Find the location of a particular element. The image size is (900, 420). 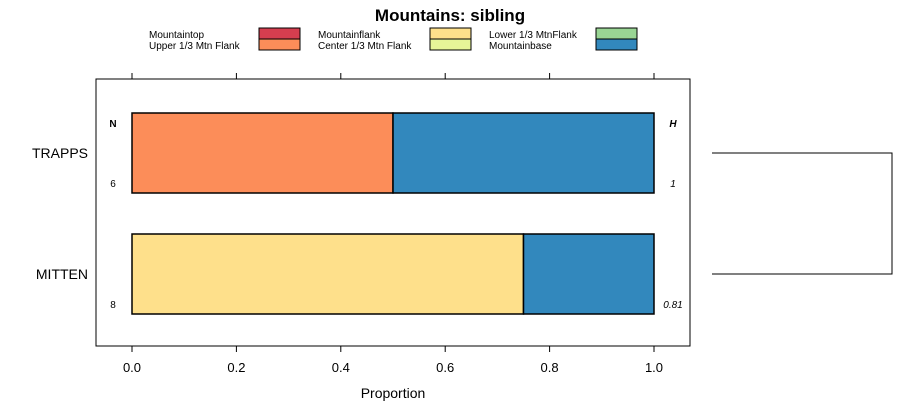

bar-mitten-mountainbase is located at coordinates (588, 274).